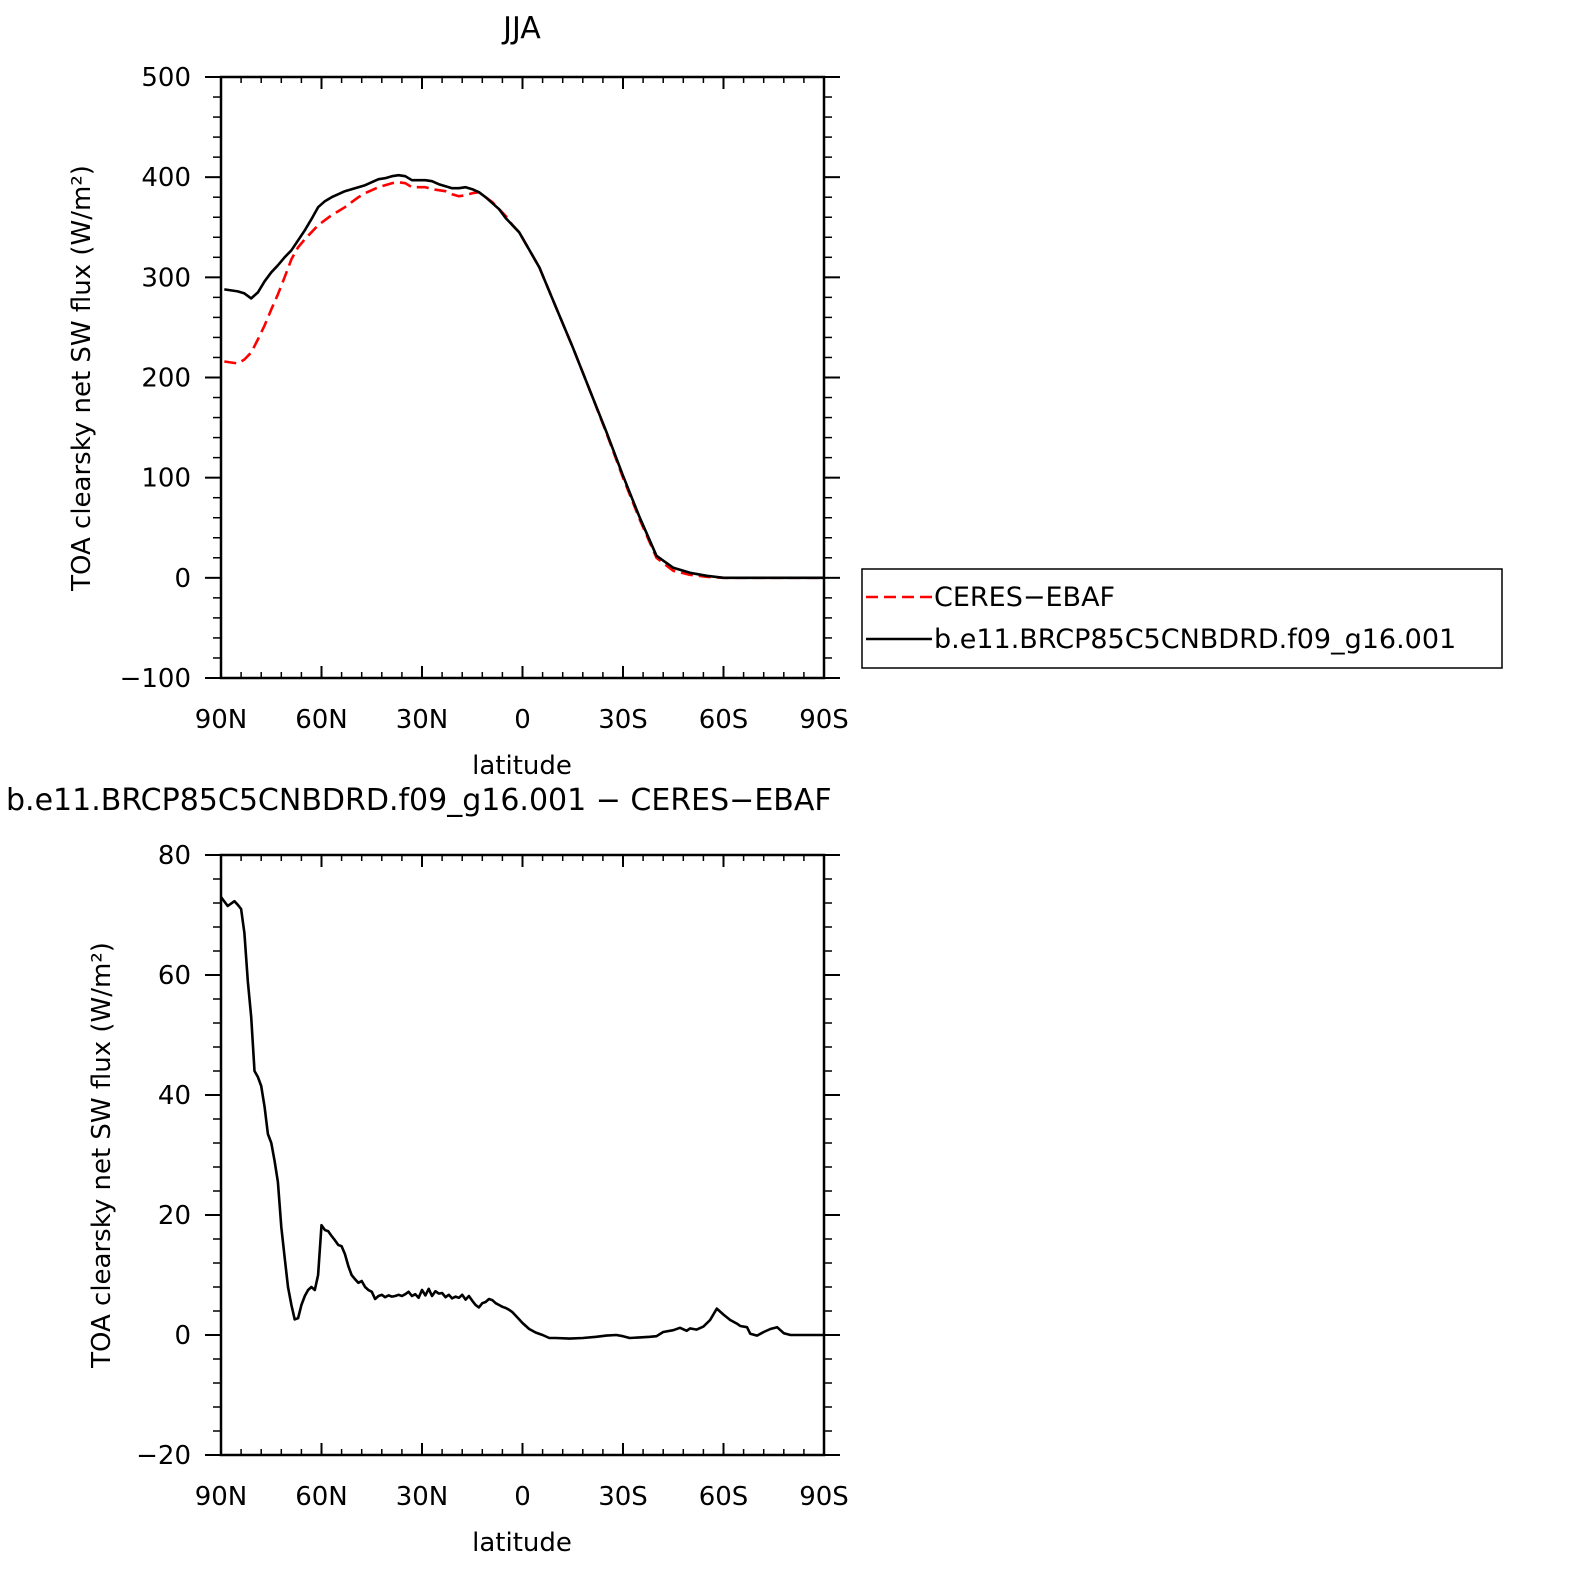  I want to click on legend-label-model: b.e11.BRCP85C5CNBDRD.f09_g16.001, so click(1195, 639).